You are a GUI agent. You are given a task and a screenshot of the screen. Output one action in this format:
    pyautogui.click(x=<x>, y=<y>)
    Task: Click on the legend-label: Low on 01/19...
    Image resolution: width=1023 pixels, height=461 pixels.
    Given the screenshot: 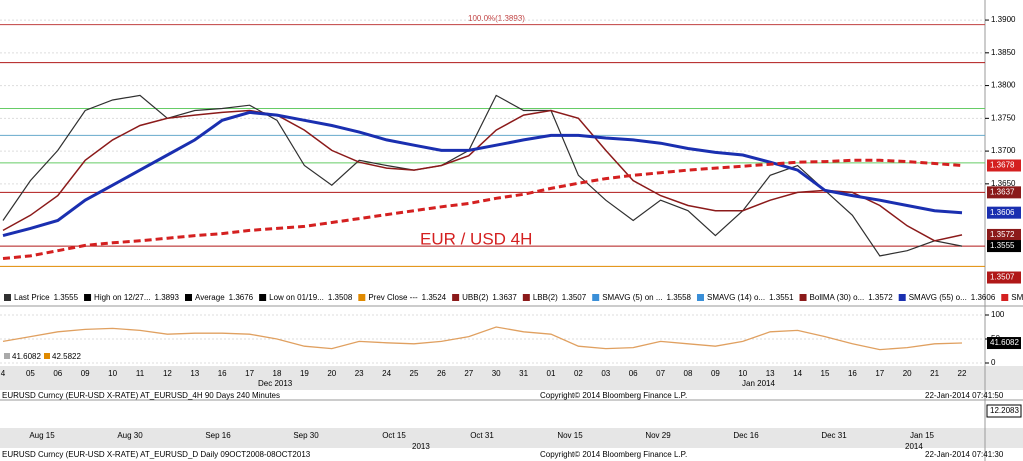 What is the action you would take?
    pyautogui.click(x=296, y=297)
    